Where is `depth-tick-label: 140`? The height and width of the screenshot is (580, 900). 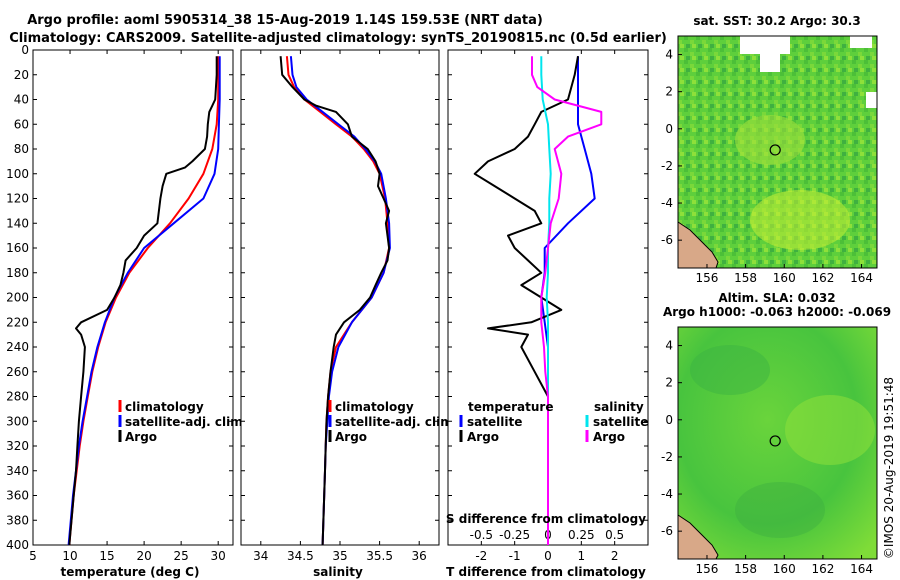
depth-tick-label: 140 is located at coordinates (17, 223).